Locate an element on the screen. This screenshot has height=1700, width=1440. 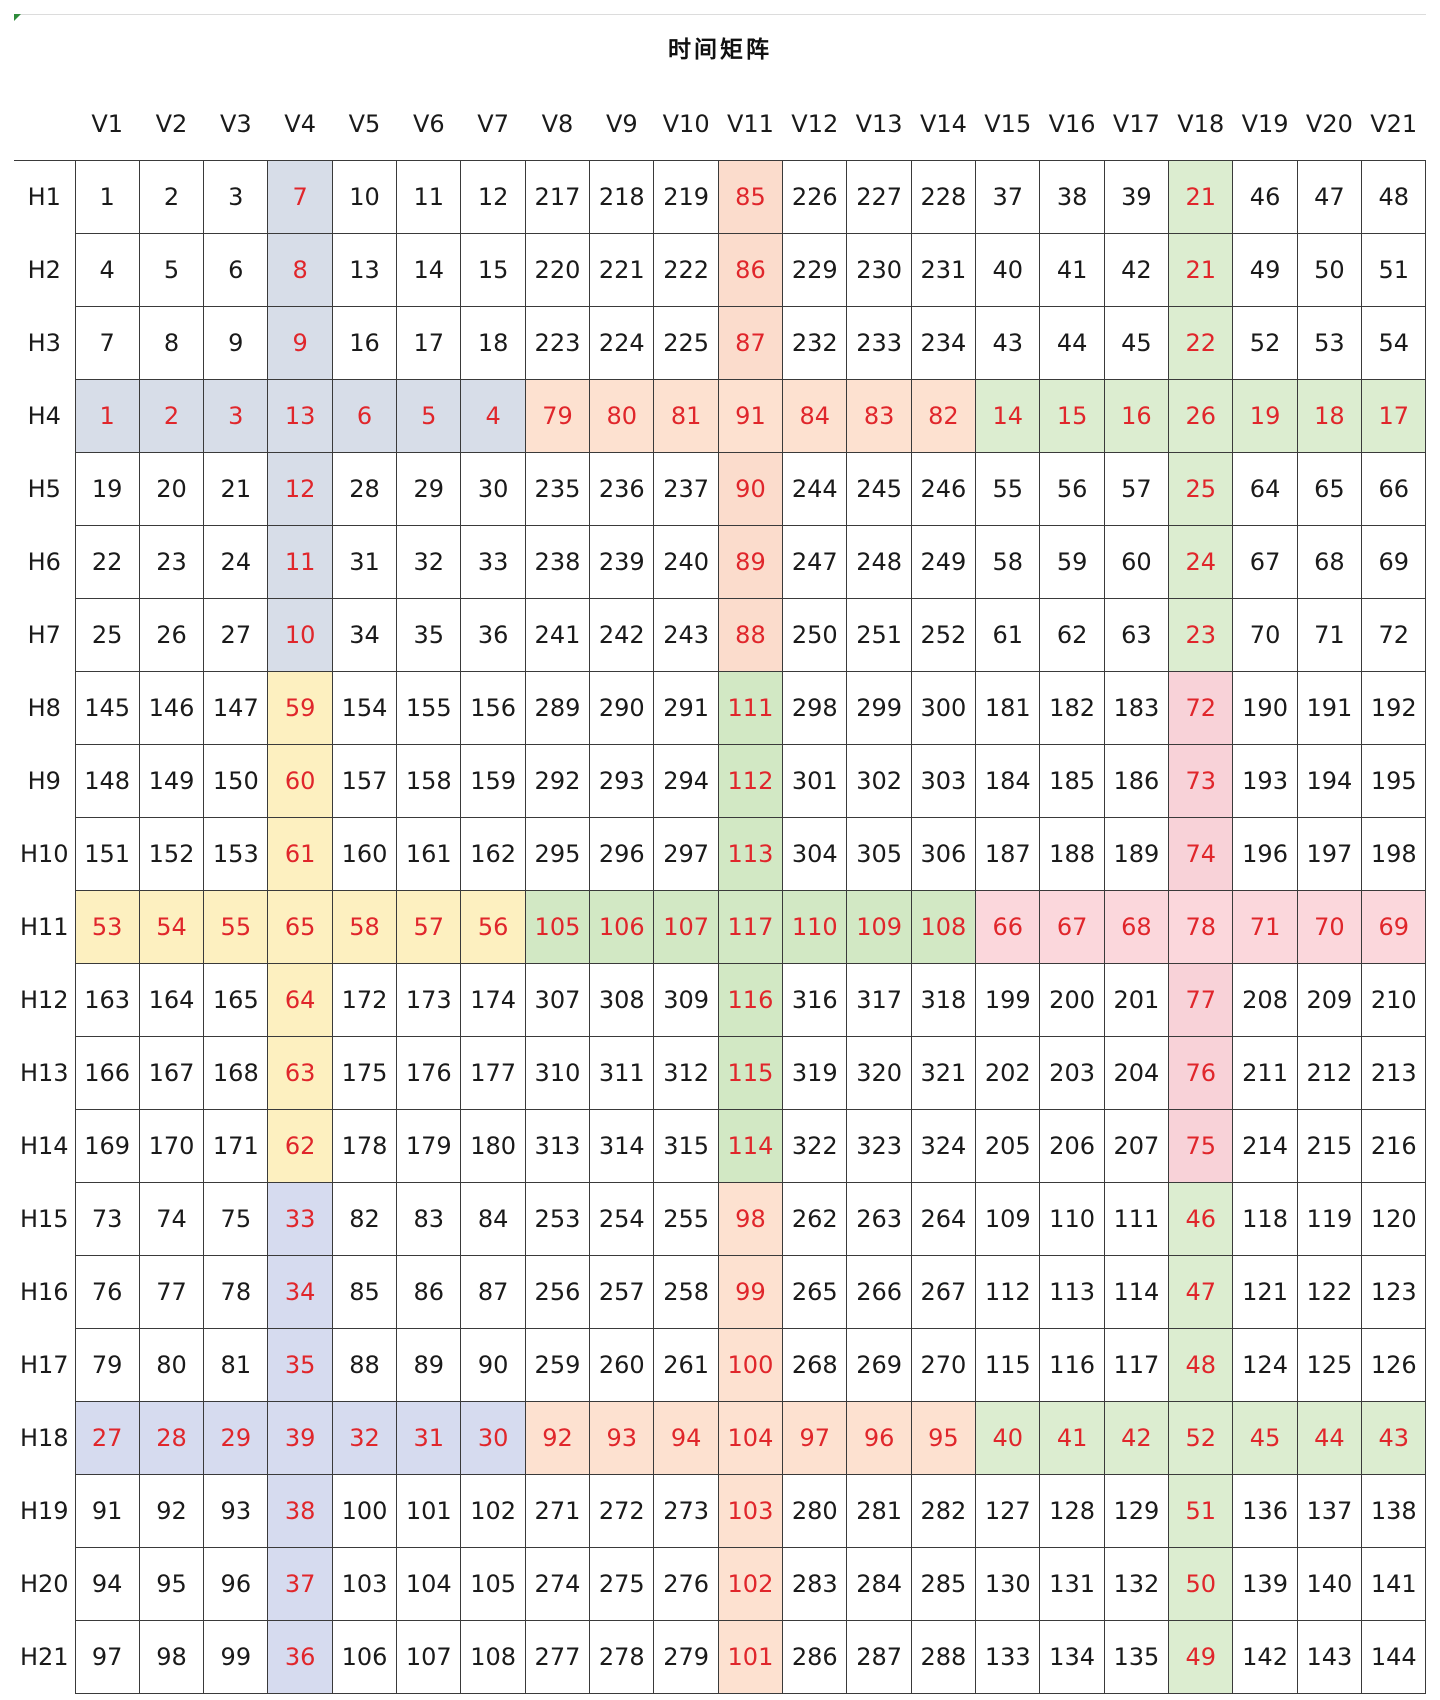
matrix-cell: 84 is located at coordinates (815, 416).